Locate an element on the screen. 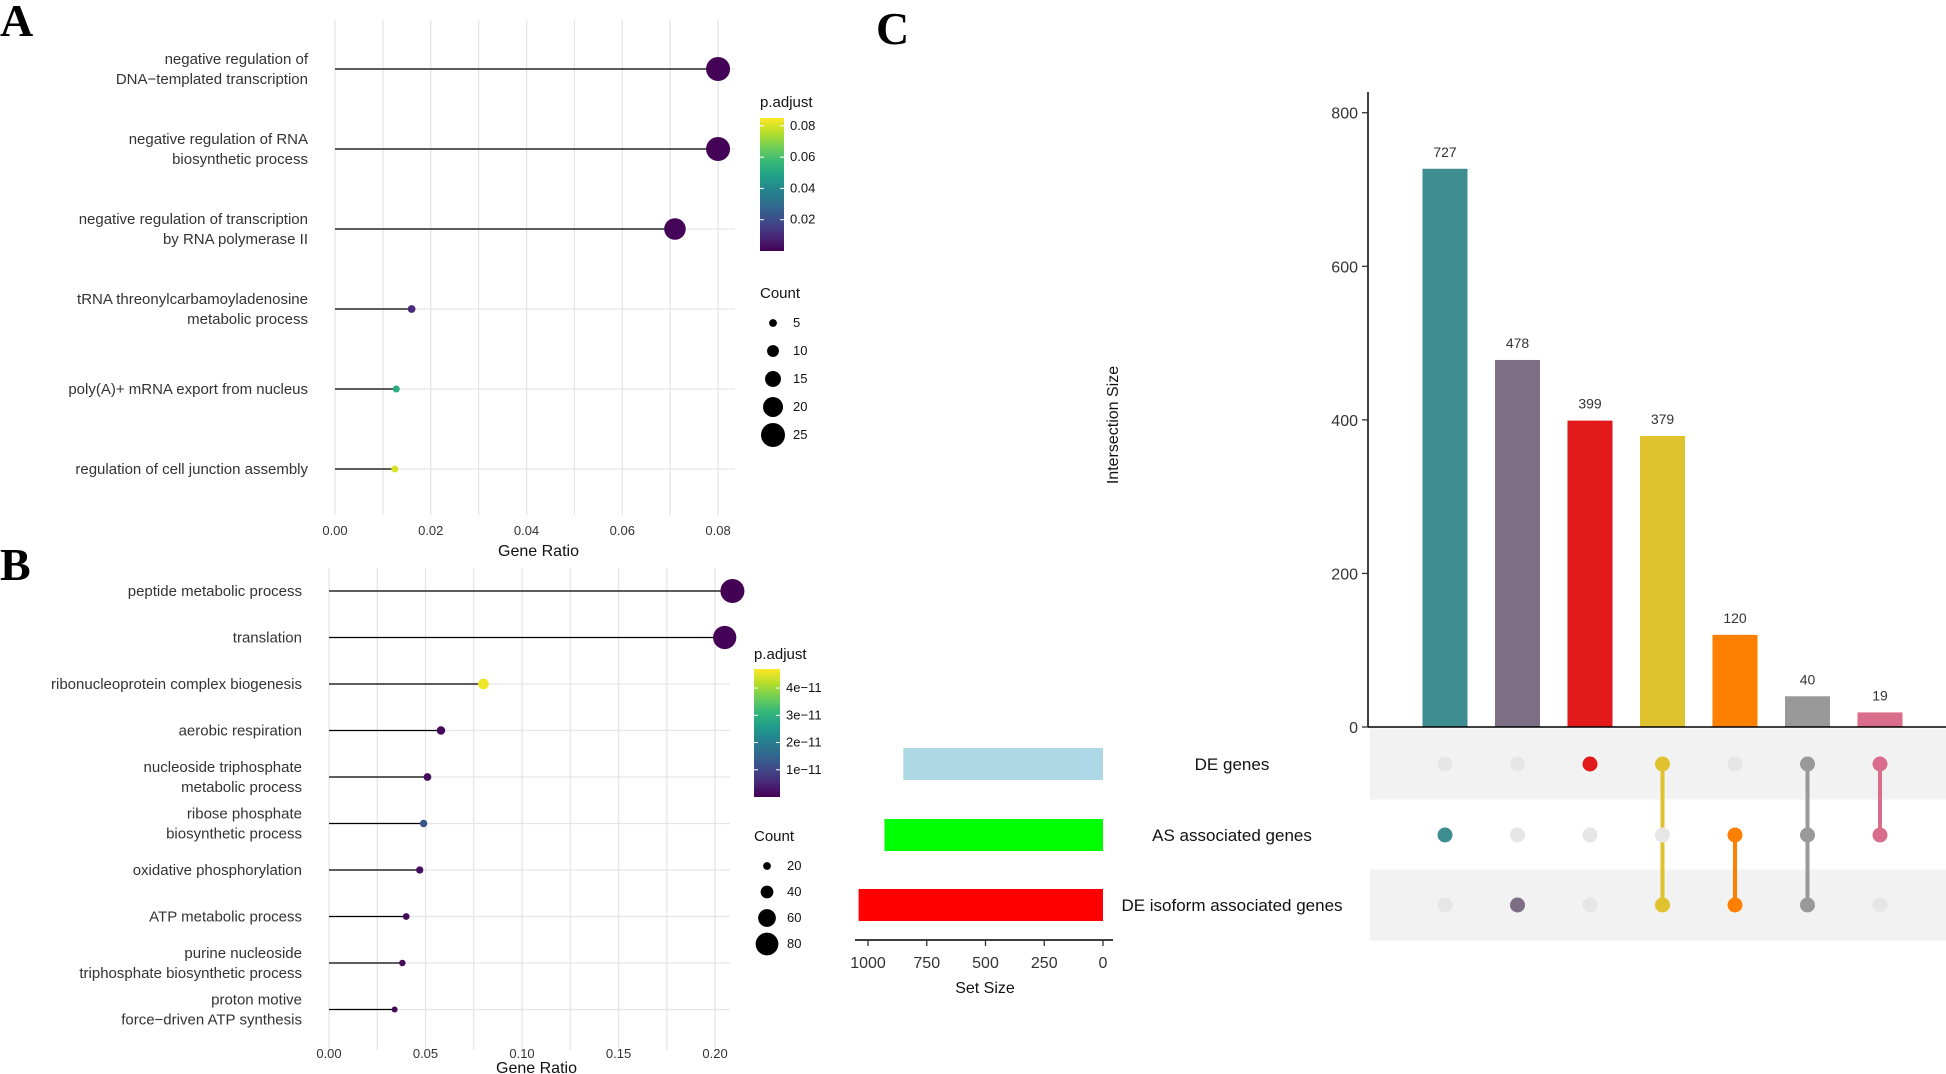  count-legend-label: 20 is located at coordinates (794, 865).